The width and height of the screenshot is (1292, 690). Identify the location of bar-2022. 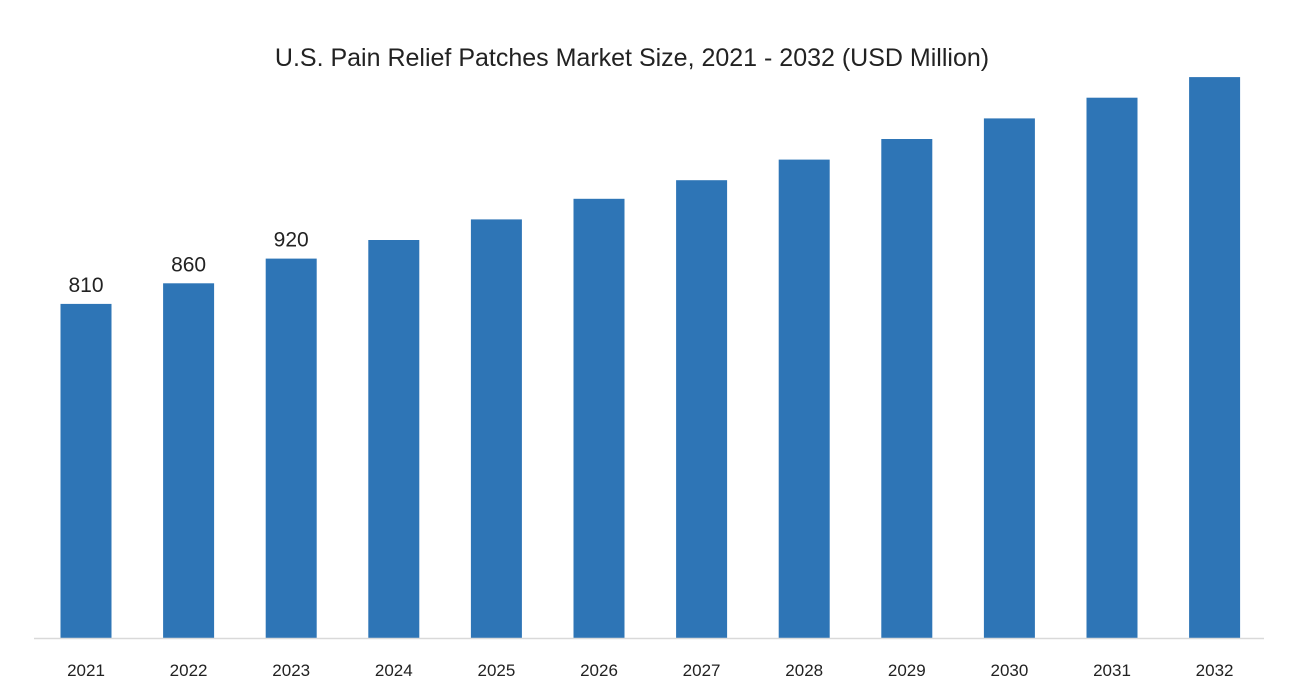
(189, 460).